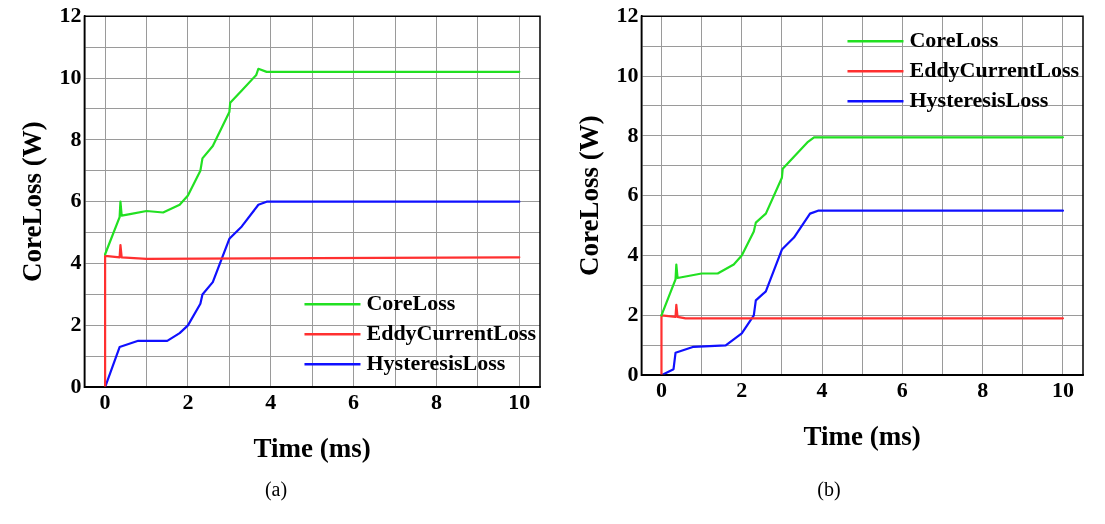 This screenshot has width=1105, height=524. What do you see at coordinates (276, 489) in the screenshot?
I see `text: (a)` at bounding box center [276, 489].